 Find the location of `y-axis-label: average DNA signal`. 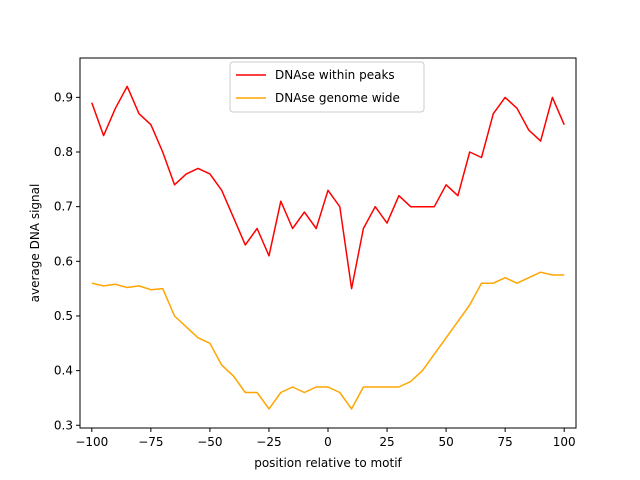

y-axis-label: average DNA signal is located at coordinates (35, 243).